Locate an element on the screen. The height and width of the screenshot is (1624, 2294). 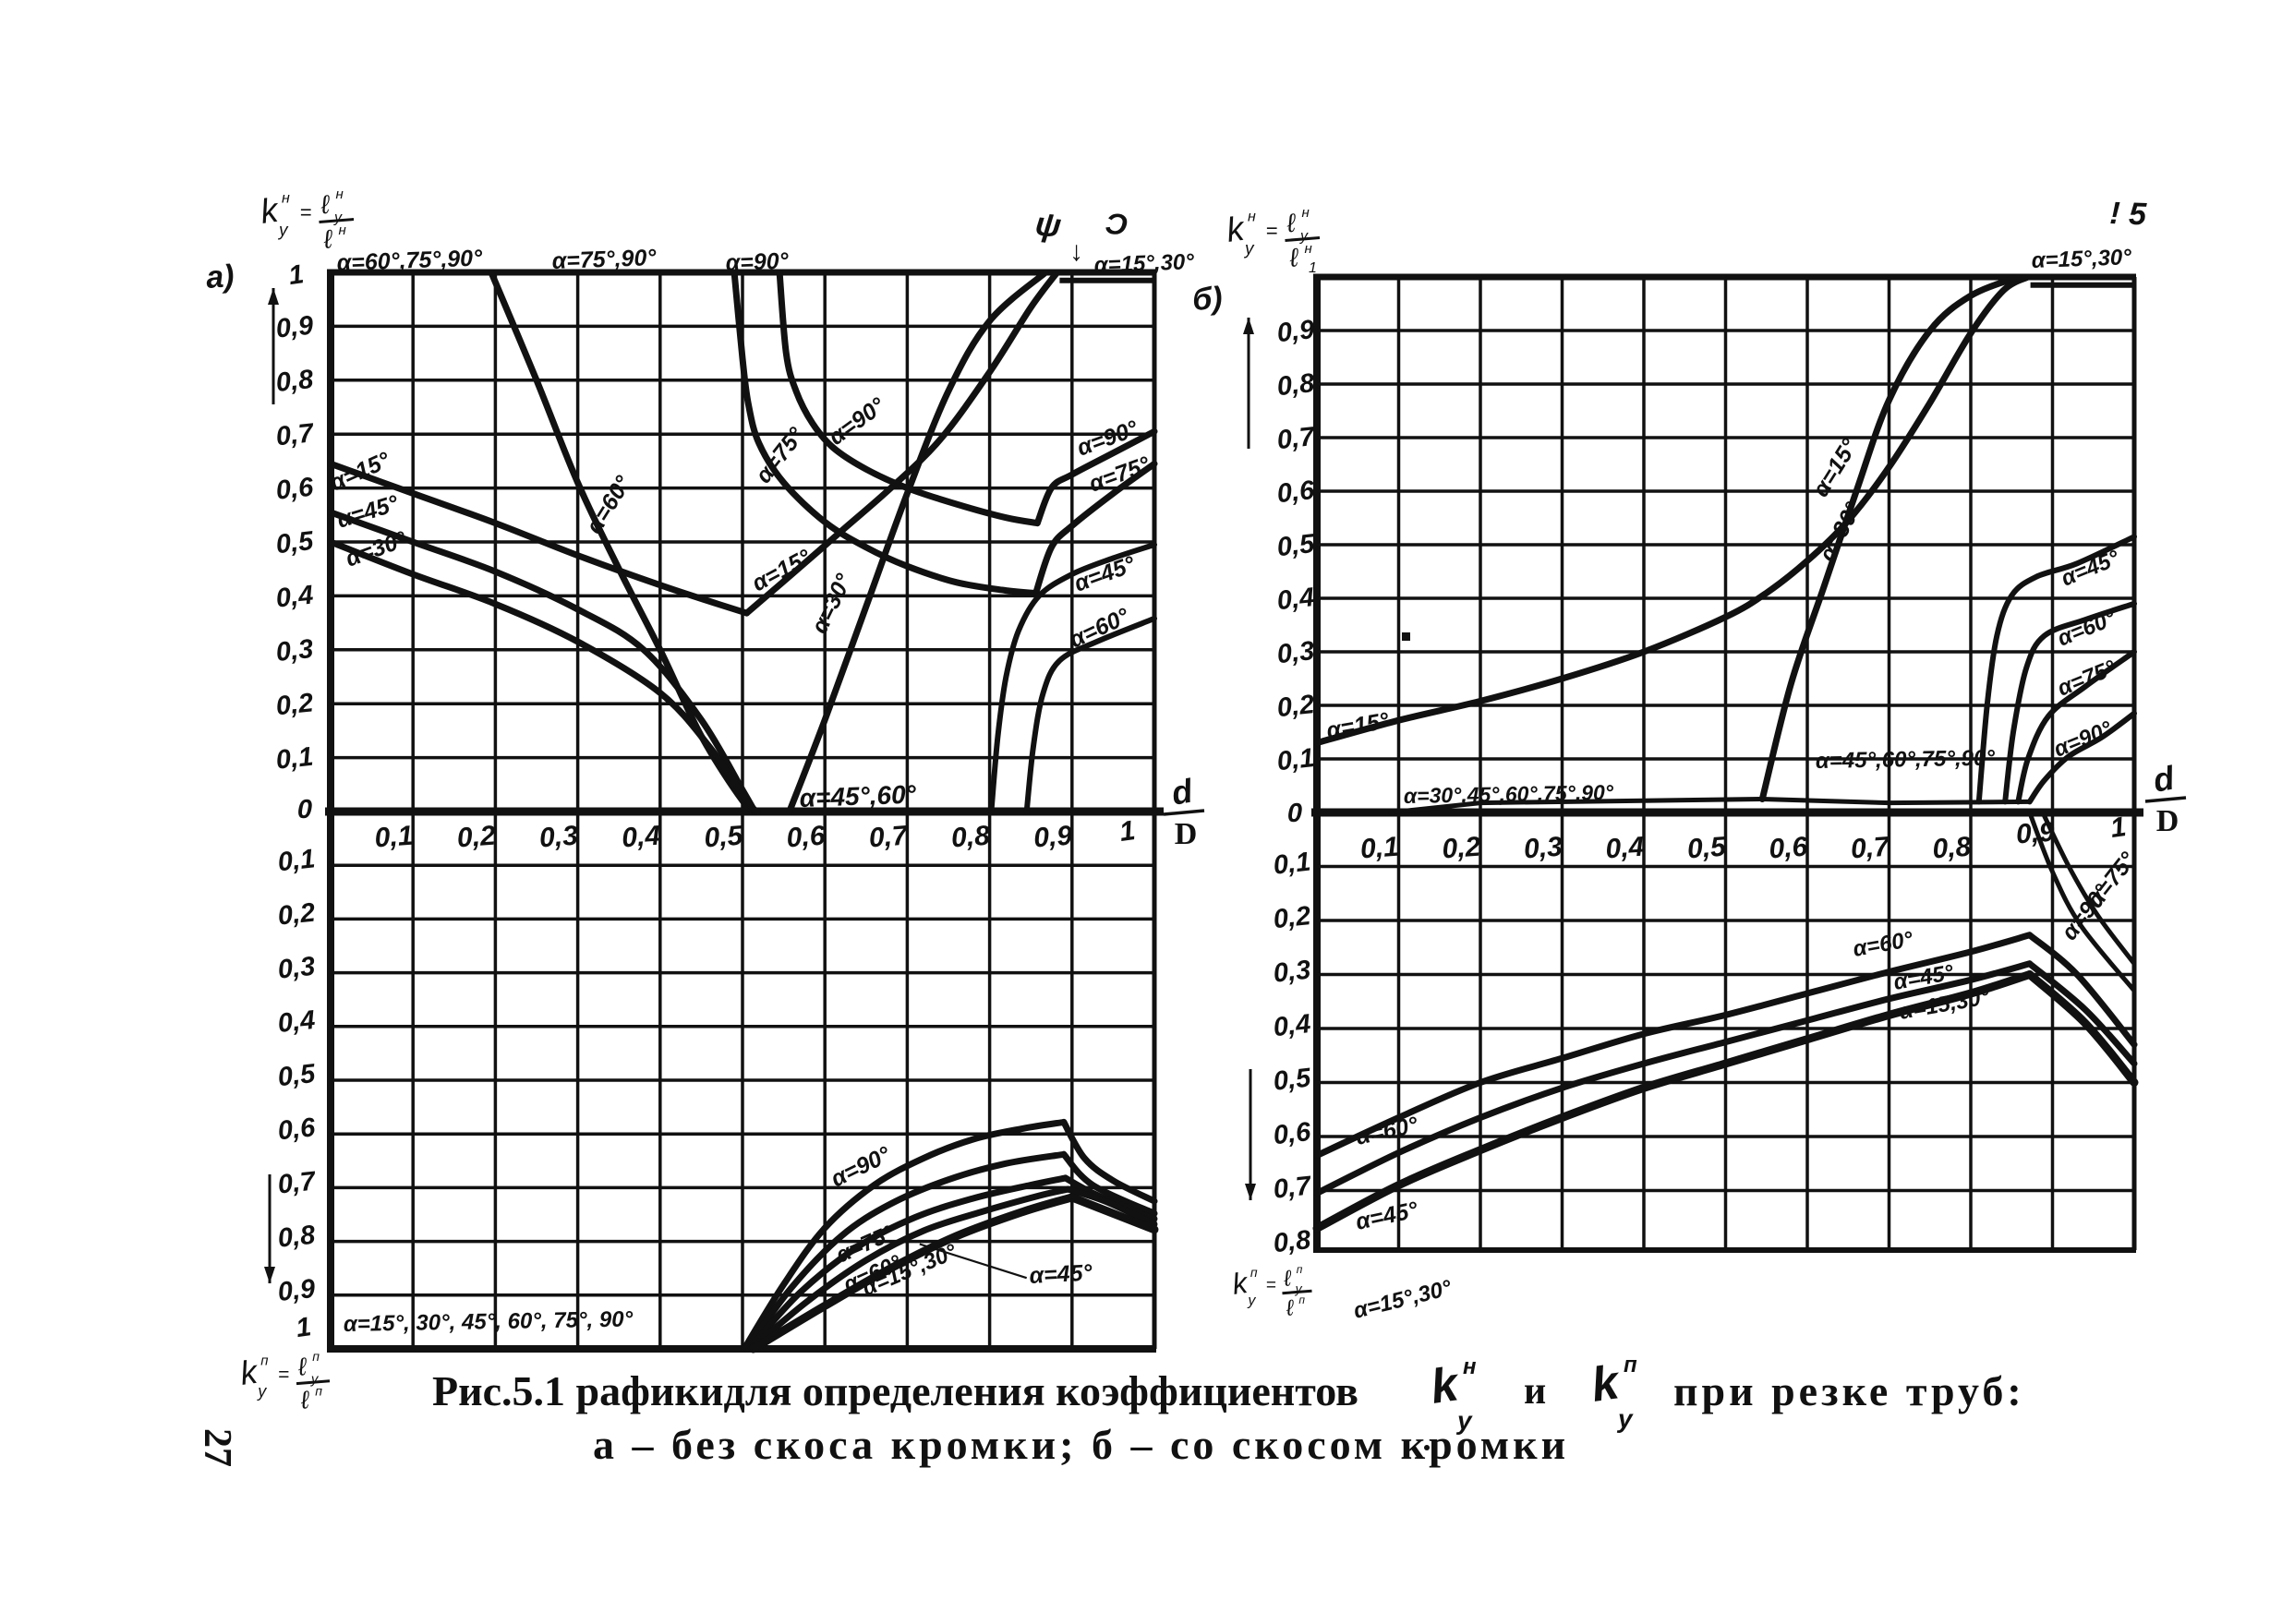
svg-text: α=60°,75°,90° is located at coordinates (409, 260).